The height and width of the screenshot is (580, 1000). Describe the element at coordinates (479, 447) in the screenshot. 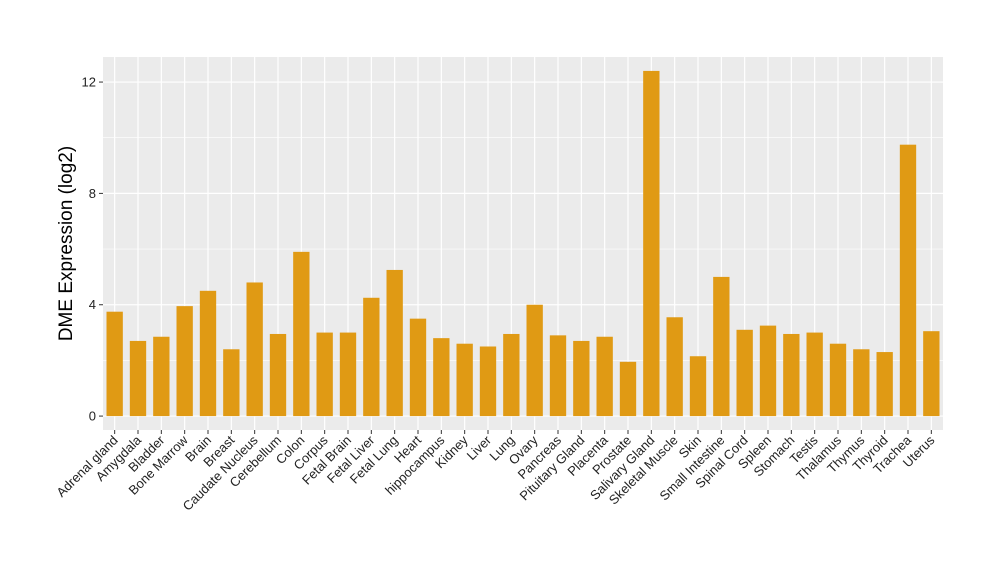

I see `x-tick-label: Liver` at that location.